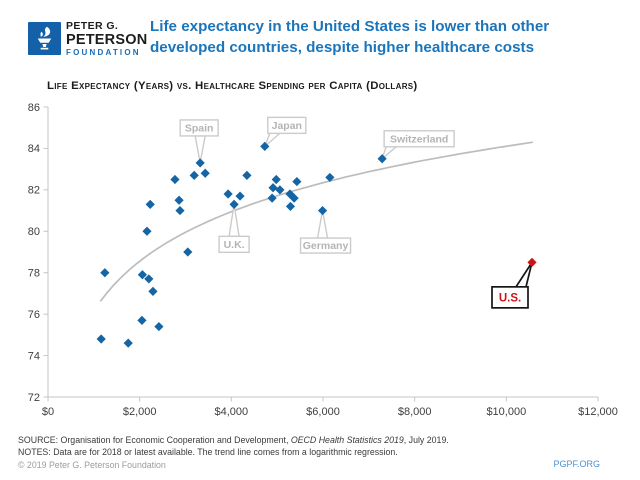 Image resolution: width=640 pixels, height=480 pixels. I want to click on logo-line-peterson: PETERSON, so click(107, 39).